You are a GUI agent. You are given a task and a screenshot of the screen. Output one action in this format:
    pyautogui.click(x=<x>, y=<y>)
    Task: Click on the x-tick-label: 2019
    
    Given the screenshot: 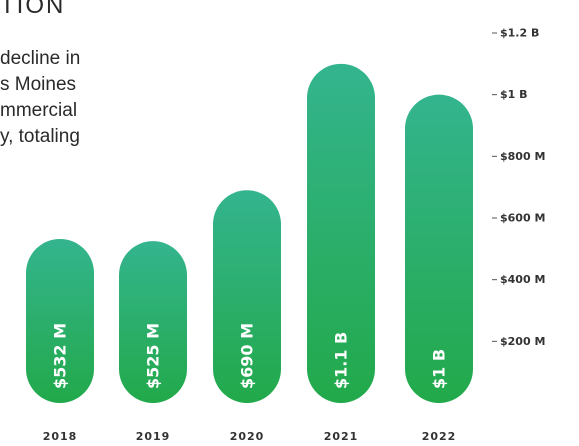 What is the action you would take?
    pyautogui.click(x=153, y=436)
    